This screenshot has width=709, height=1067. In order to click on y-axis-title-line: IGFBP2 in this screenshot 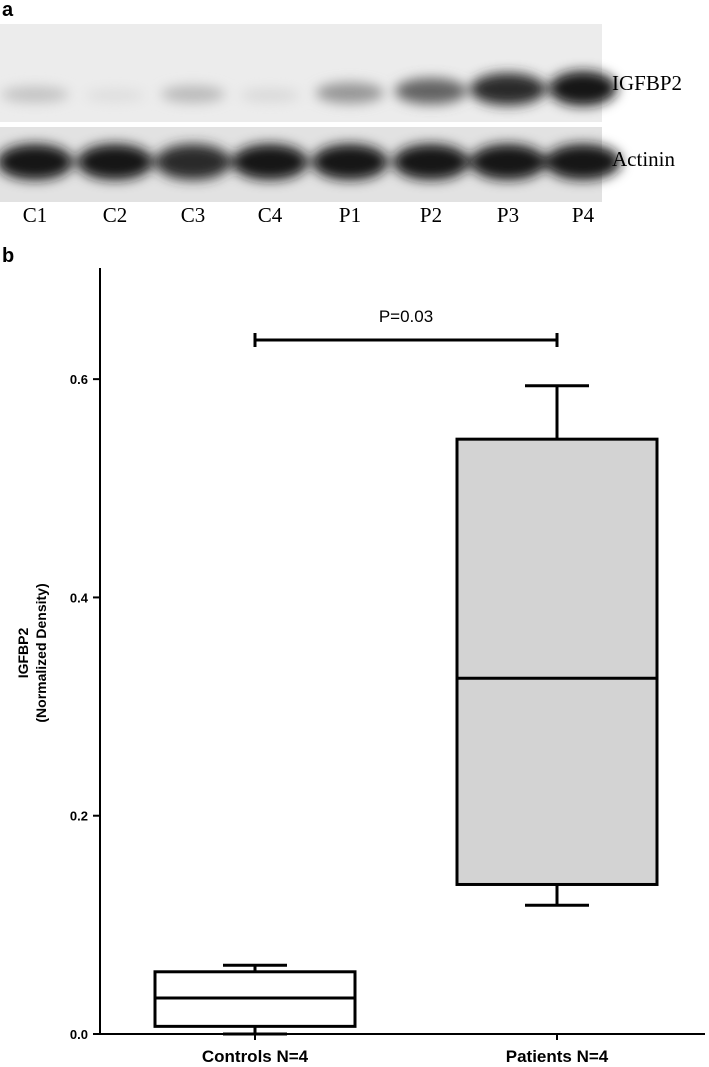, I will do `click(23, 653)`.